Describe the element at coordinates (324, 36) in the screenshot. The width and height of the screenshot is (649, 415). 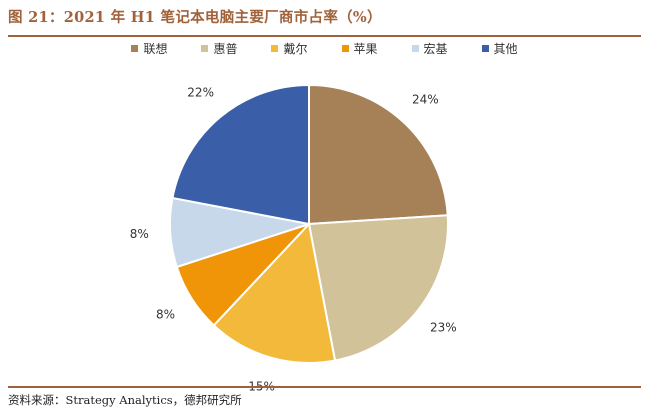
I see `title-divider` at that location.